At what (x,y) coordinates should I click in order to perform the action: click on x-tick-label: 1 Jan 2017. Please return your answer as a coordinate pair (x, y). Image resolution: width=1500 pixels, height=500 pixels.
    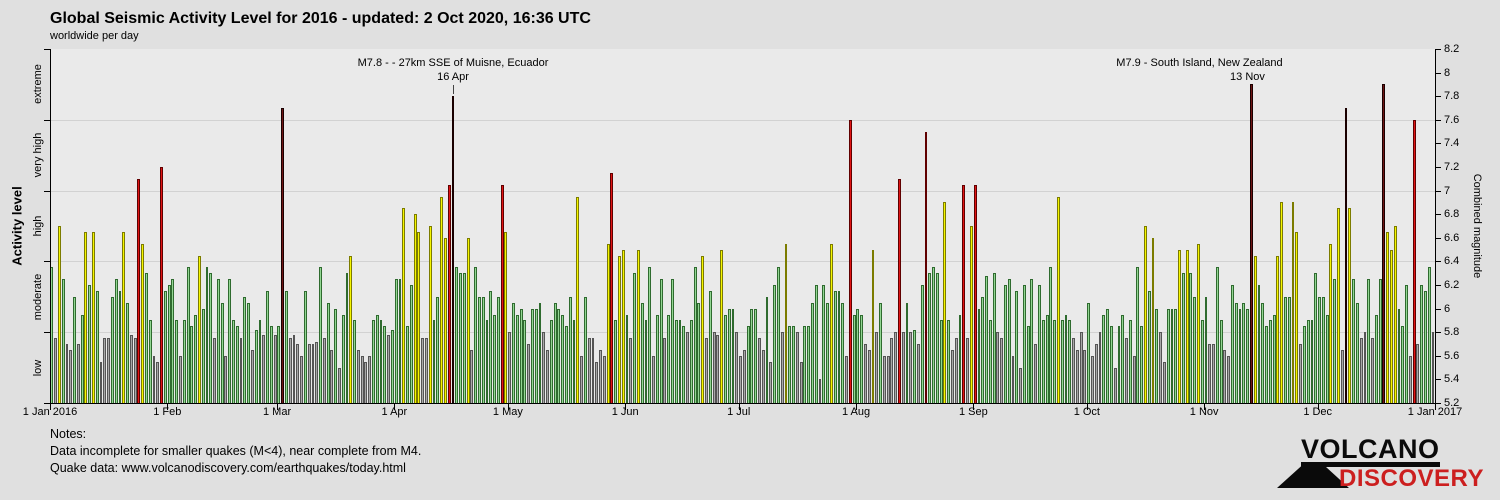
    Looking at the image, I should click on (1435, 412).